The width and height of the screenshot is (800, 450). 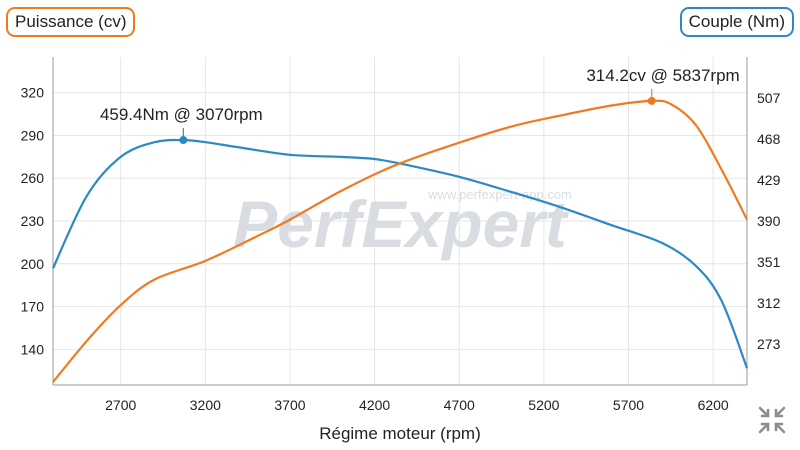 I want to click on x-tick-label: 5200, so click(x=543, y=405).